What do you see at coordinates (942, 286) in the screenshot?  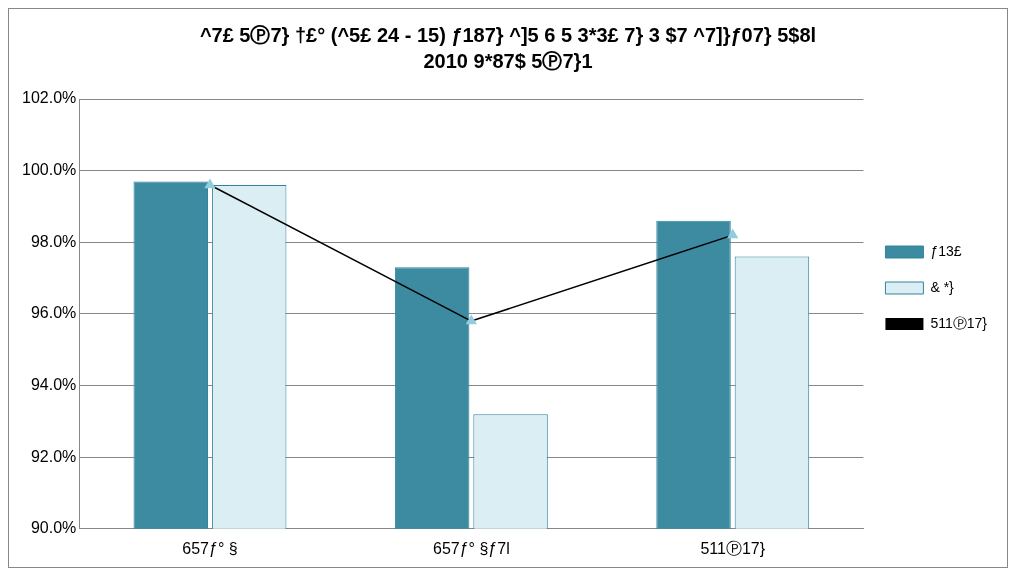 I see `legend-label: & *}` at bounding box center [942, 286].